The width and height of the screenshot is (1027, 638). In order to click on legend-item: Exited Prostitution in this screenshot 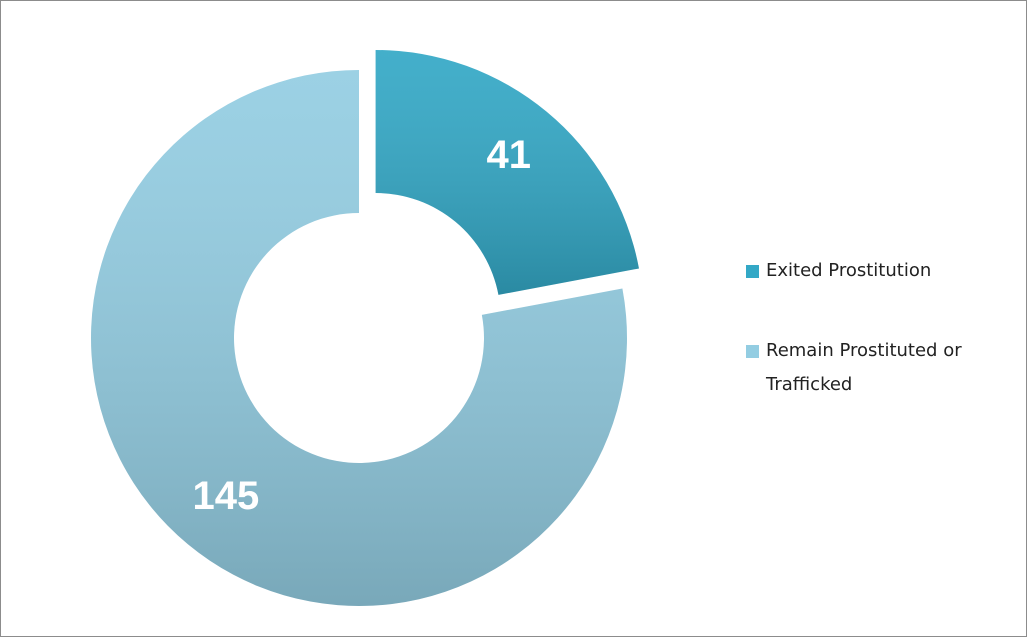, I will do `click(881, 271)`.